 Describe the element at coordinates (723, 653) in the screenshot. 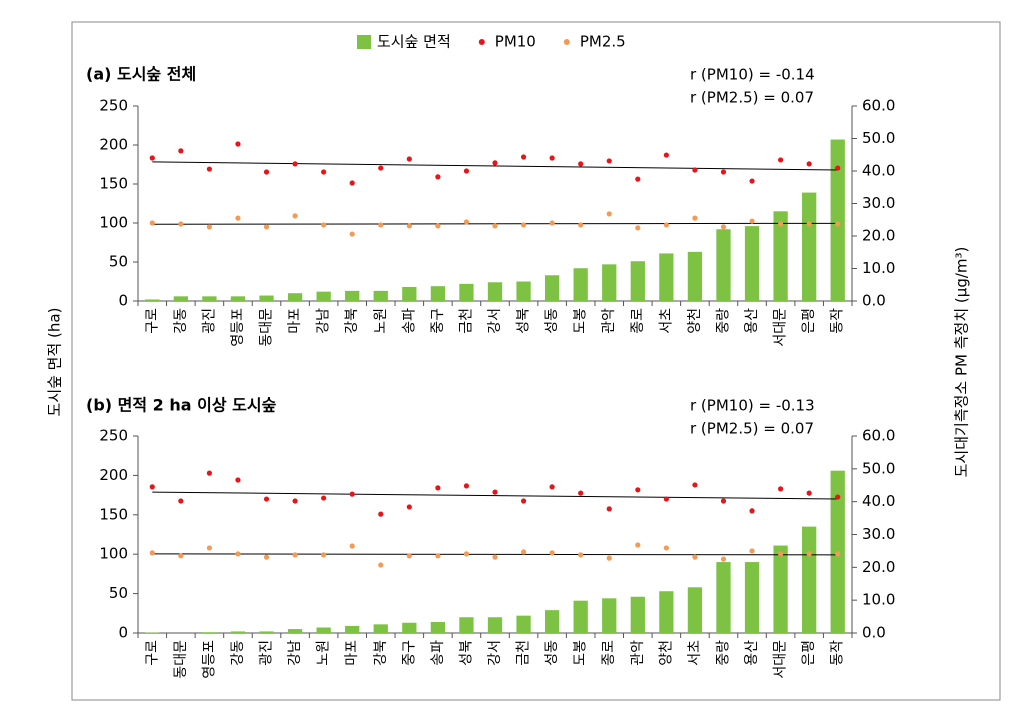

I see `x-tick-label: 중랑` at that location.